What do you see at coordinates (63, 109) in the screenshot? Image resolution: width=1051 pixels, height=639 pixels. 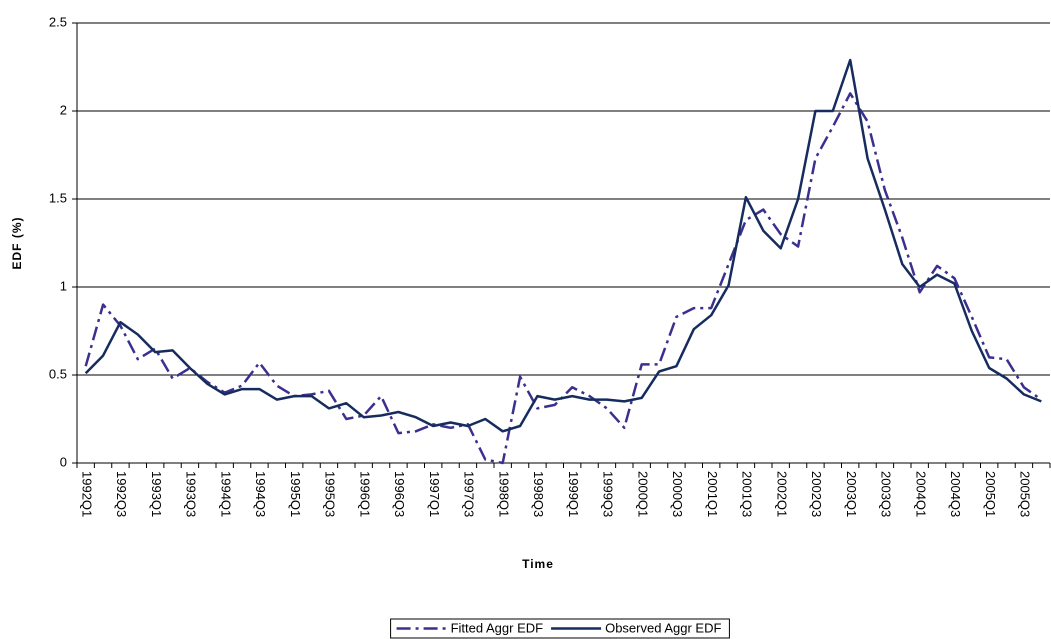 I see `y-tick-label: 2` at bounding box center [63, 109].